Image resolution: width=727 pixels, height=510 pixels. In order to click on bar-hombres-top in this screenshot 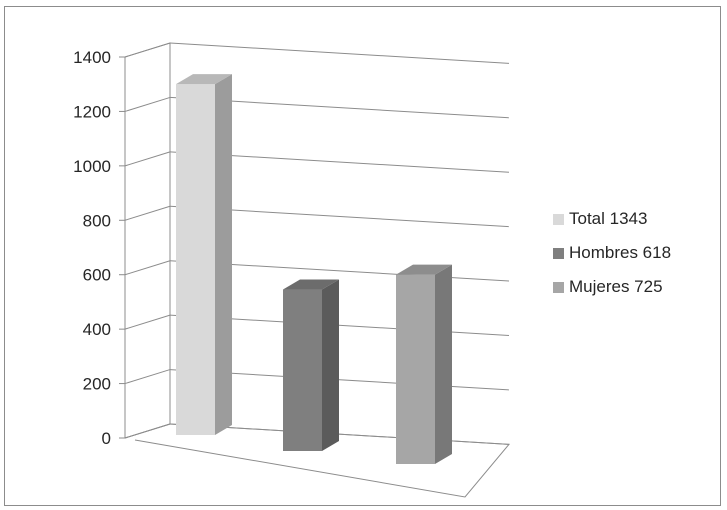, I will do `click(311, 284)`.